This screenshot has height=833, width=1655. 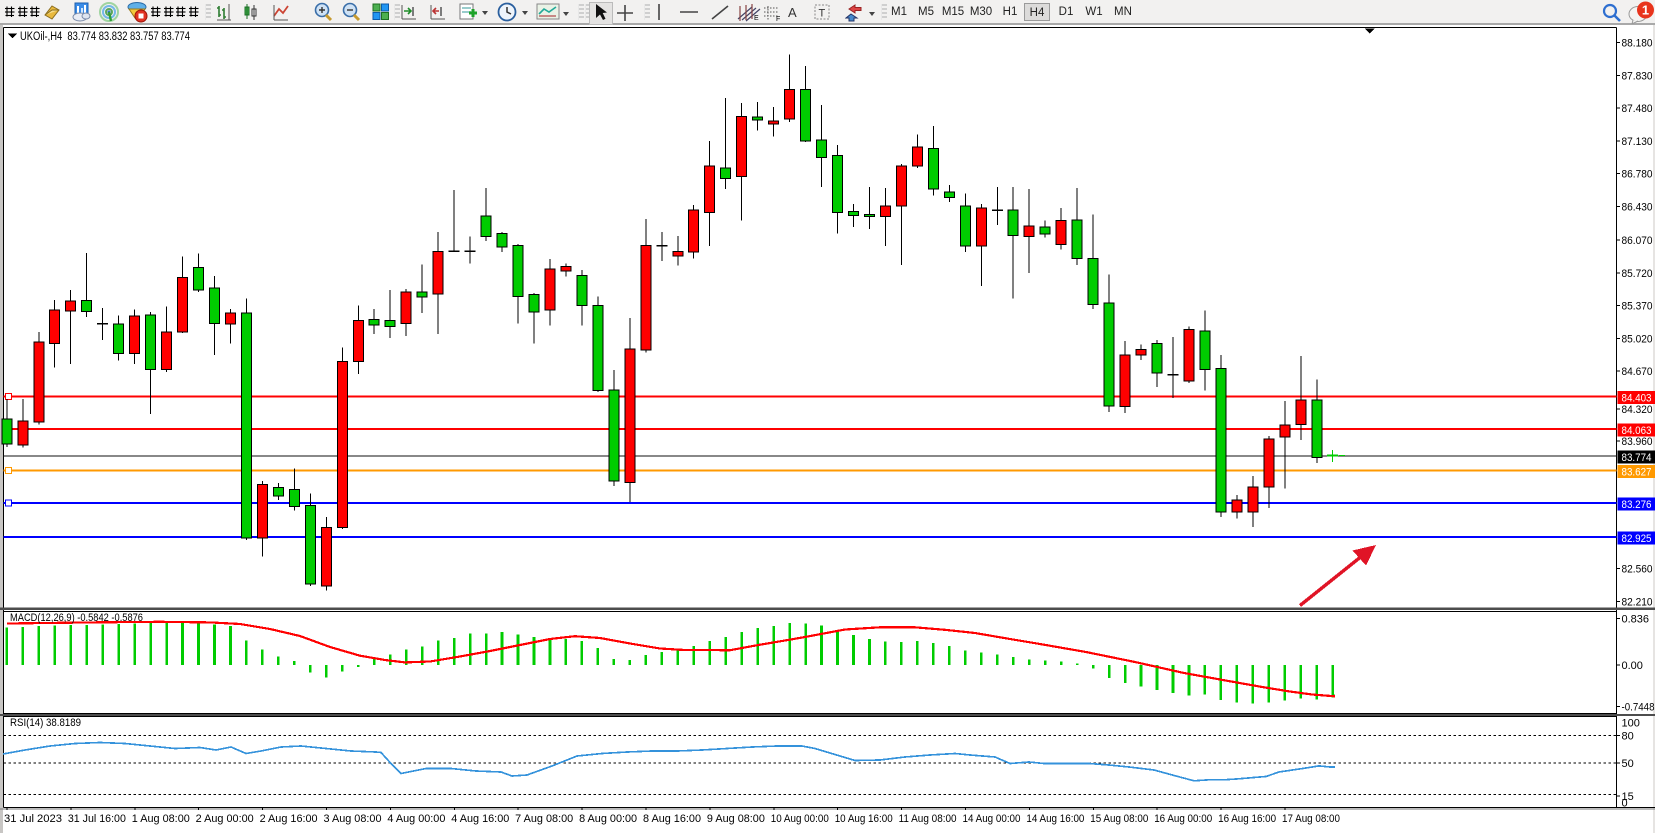 What do you see at coordinates (353, 819) in the screenshot?
I see `svg-text: 3 Aug 08:00` at bounding box center [353, 819].